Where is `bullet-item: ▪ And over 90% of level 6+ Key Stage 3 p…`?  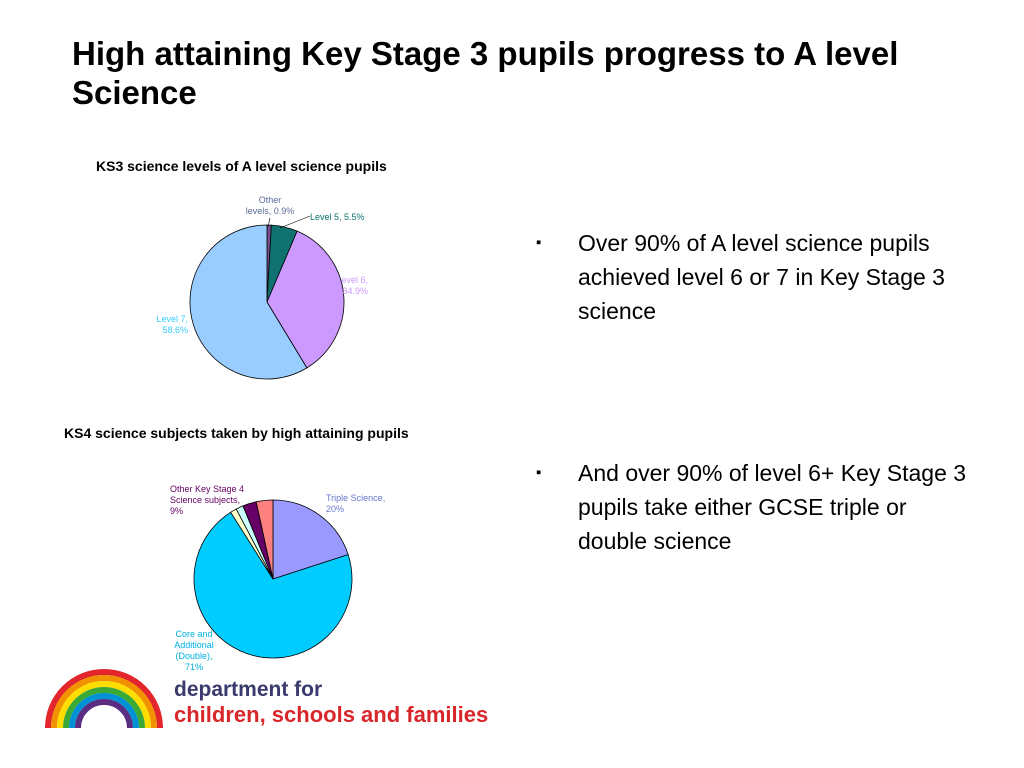 bullet-item: ▪ And over 90% of level 6+ Key Stage 3 p… is located at coordinates (756, 507).